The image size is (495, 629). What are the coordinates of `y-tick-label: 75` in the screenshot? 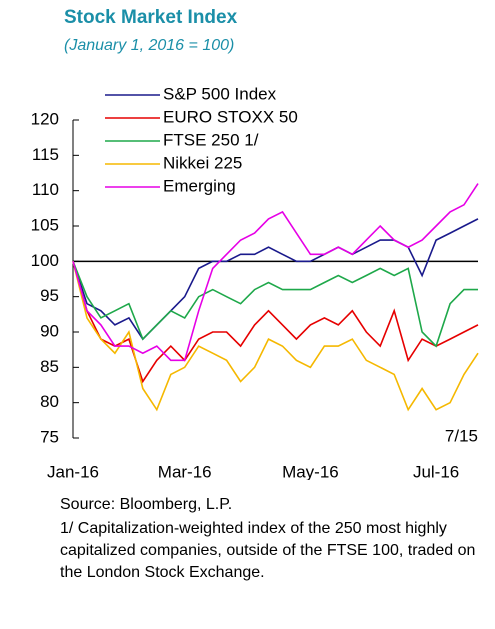 It's located at (49, 436).